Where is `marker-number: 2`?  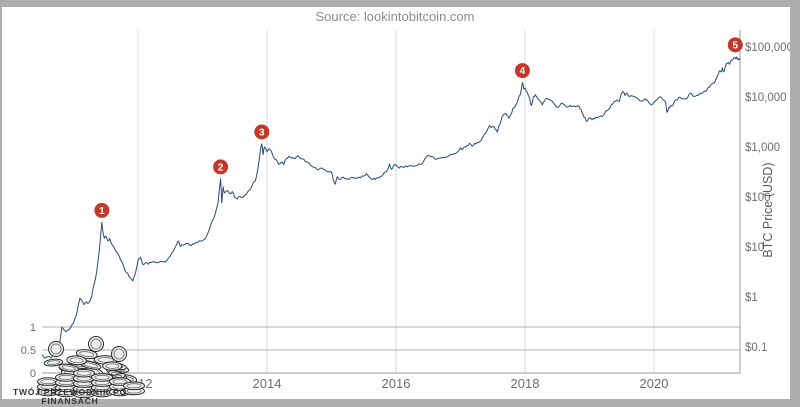 marker-number: 2 is located at coordinates (221, 168).